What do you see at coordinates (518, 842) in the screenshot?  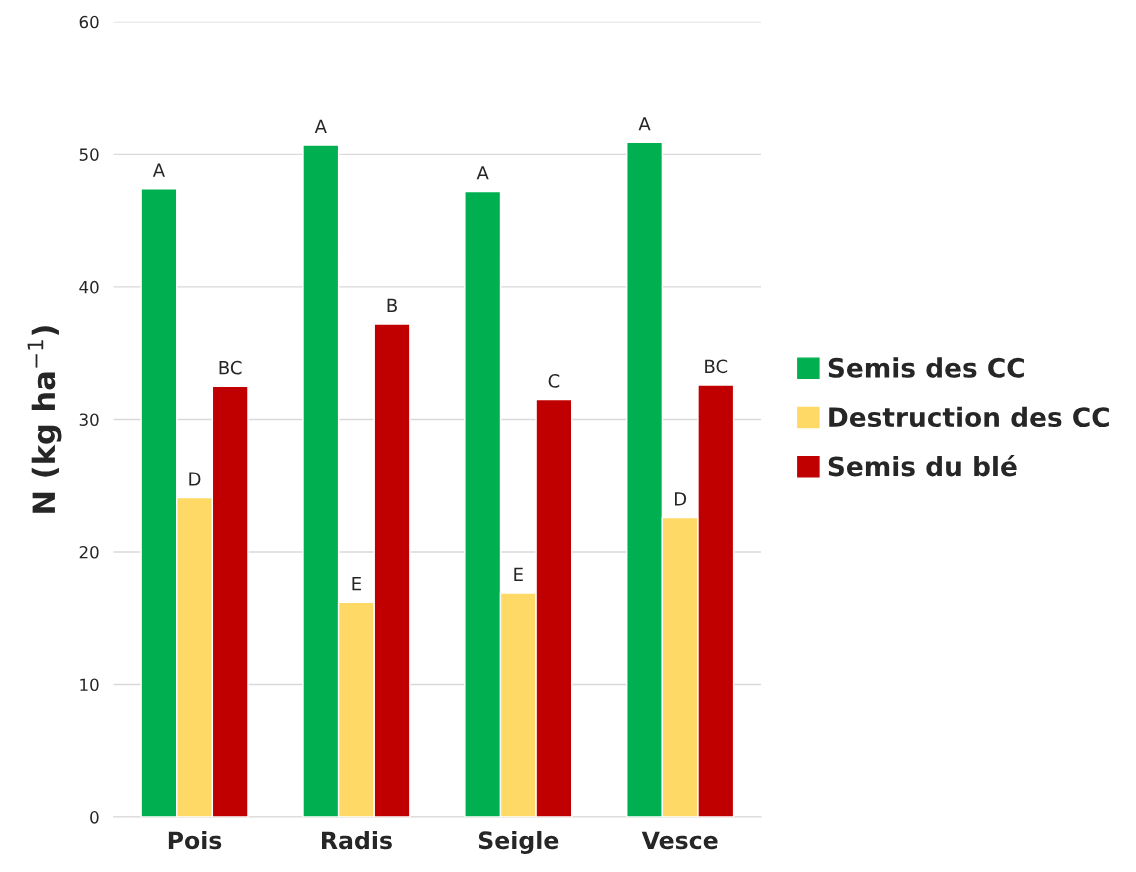 I see `x-tick-label: Seigle` at bounding box center [518, 842].